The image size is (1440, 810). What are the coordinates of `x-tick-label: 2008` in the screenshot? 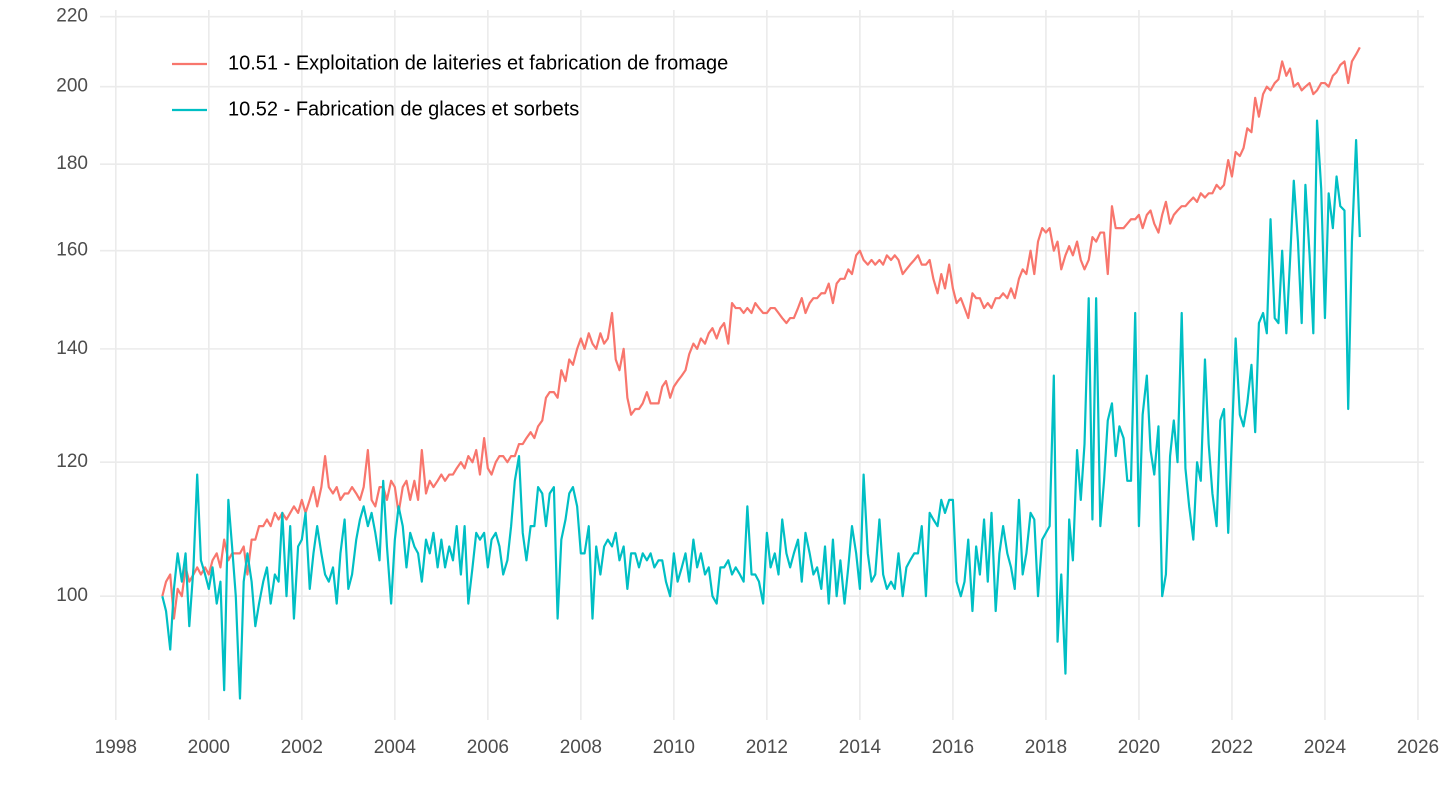 It's located at (581, 747).